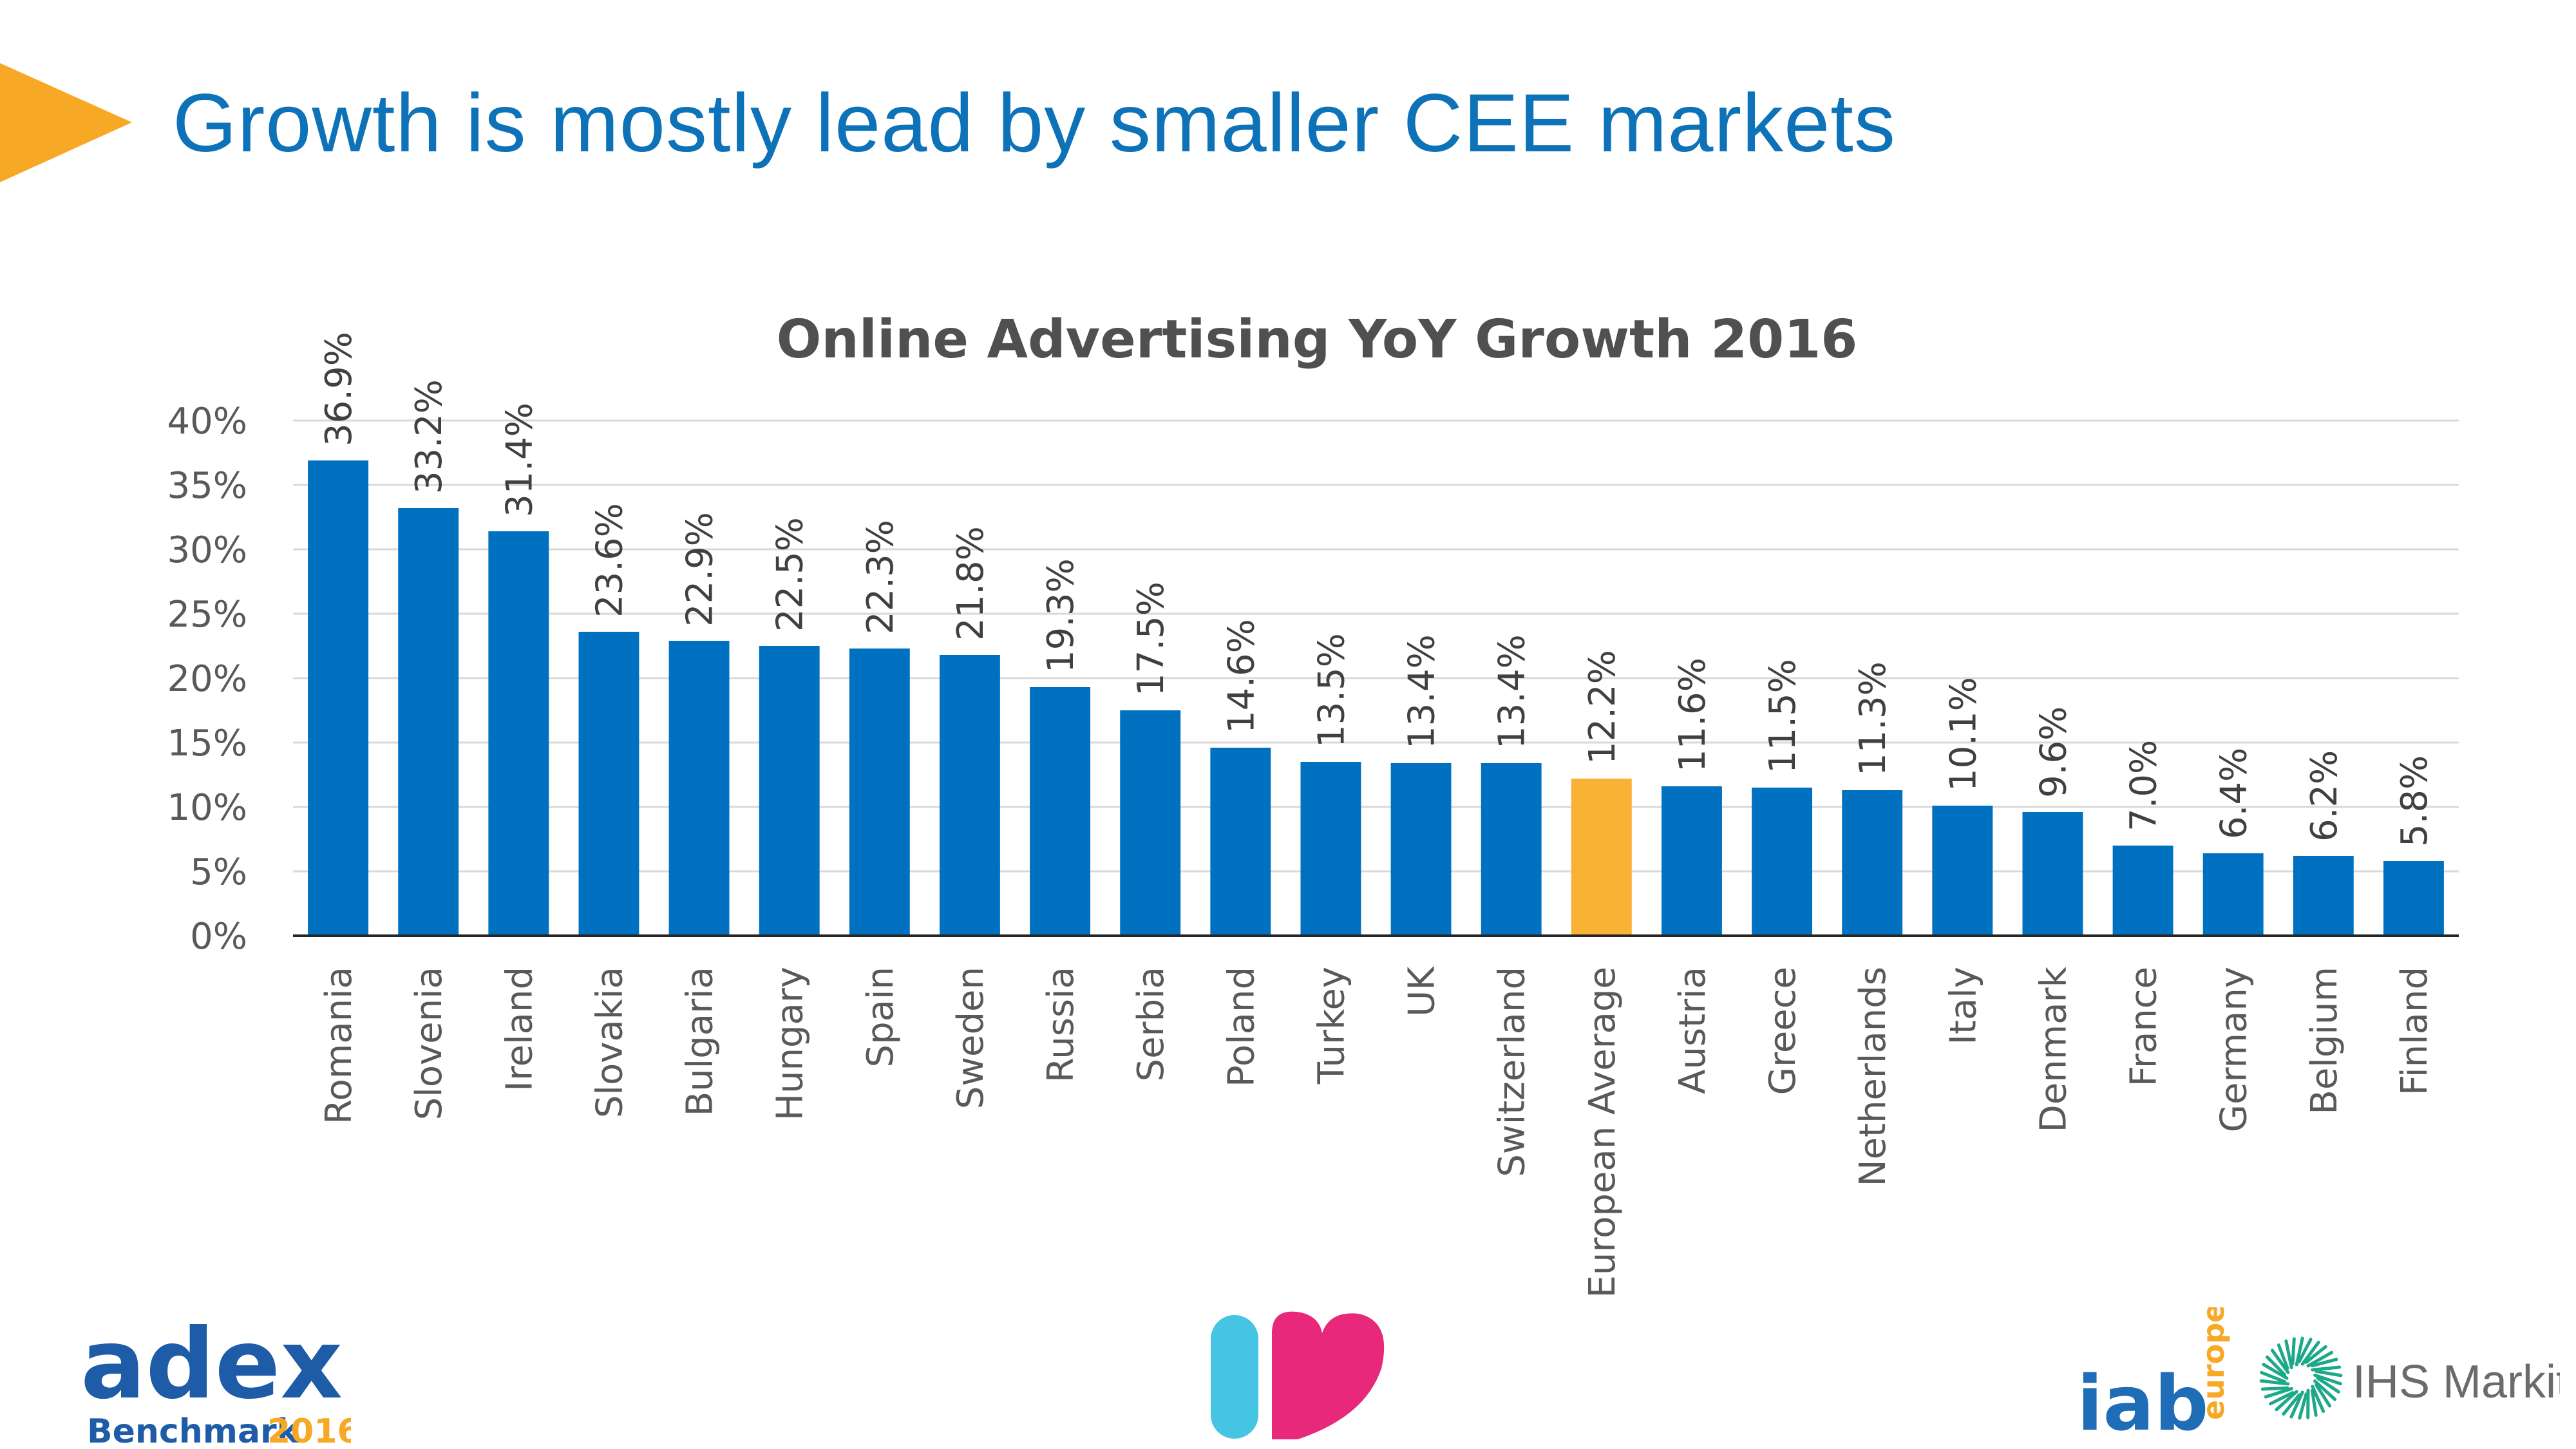 The width and height of the screenshot is (2576, 1449). Describe the element at coordinates (1150, 823) in the screenshot. I see `bar-serbia` at that location.